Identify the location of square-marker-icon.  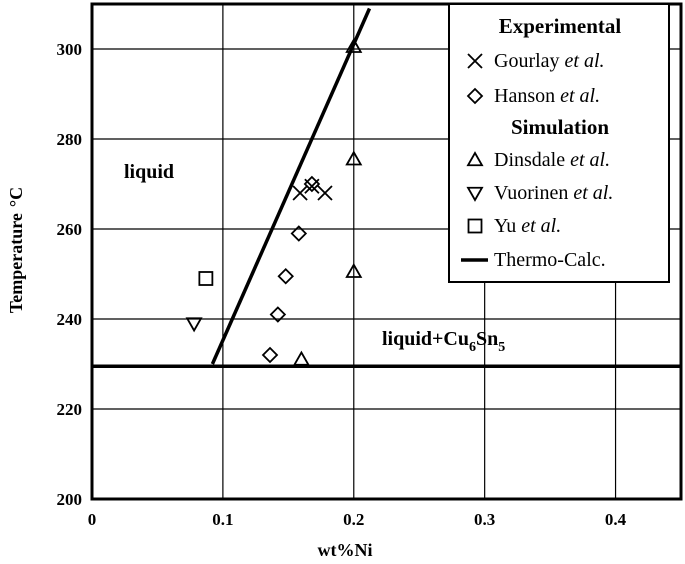
(475, 226).